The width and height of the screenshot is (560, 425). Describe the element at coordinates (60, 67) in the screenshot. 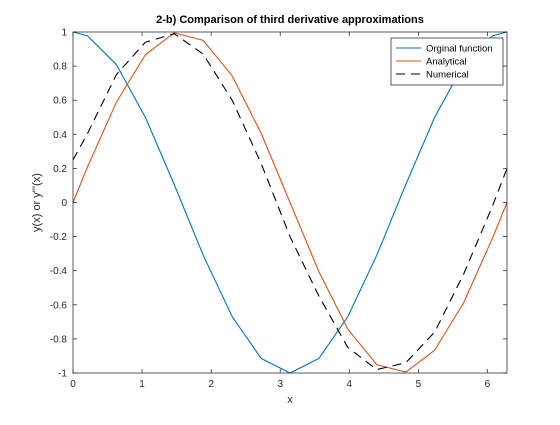

I see `y-tick-label: 0.8` at that location.